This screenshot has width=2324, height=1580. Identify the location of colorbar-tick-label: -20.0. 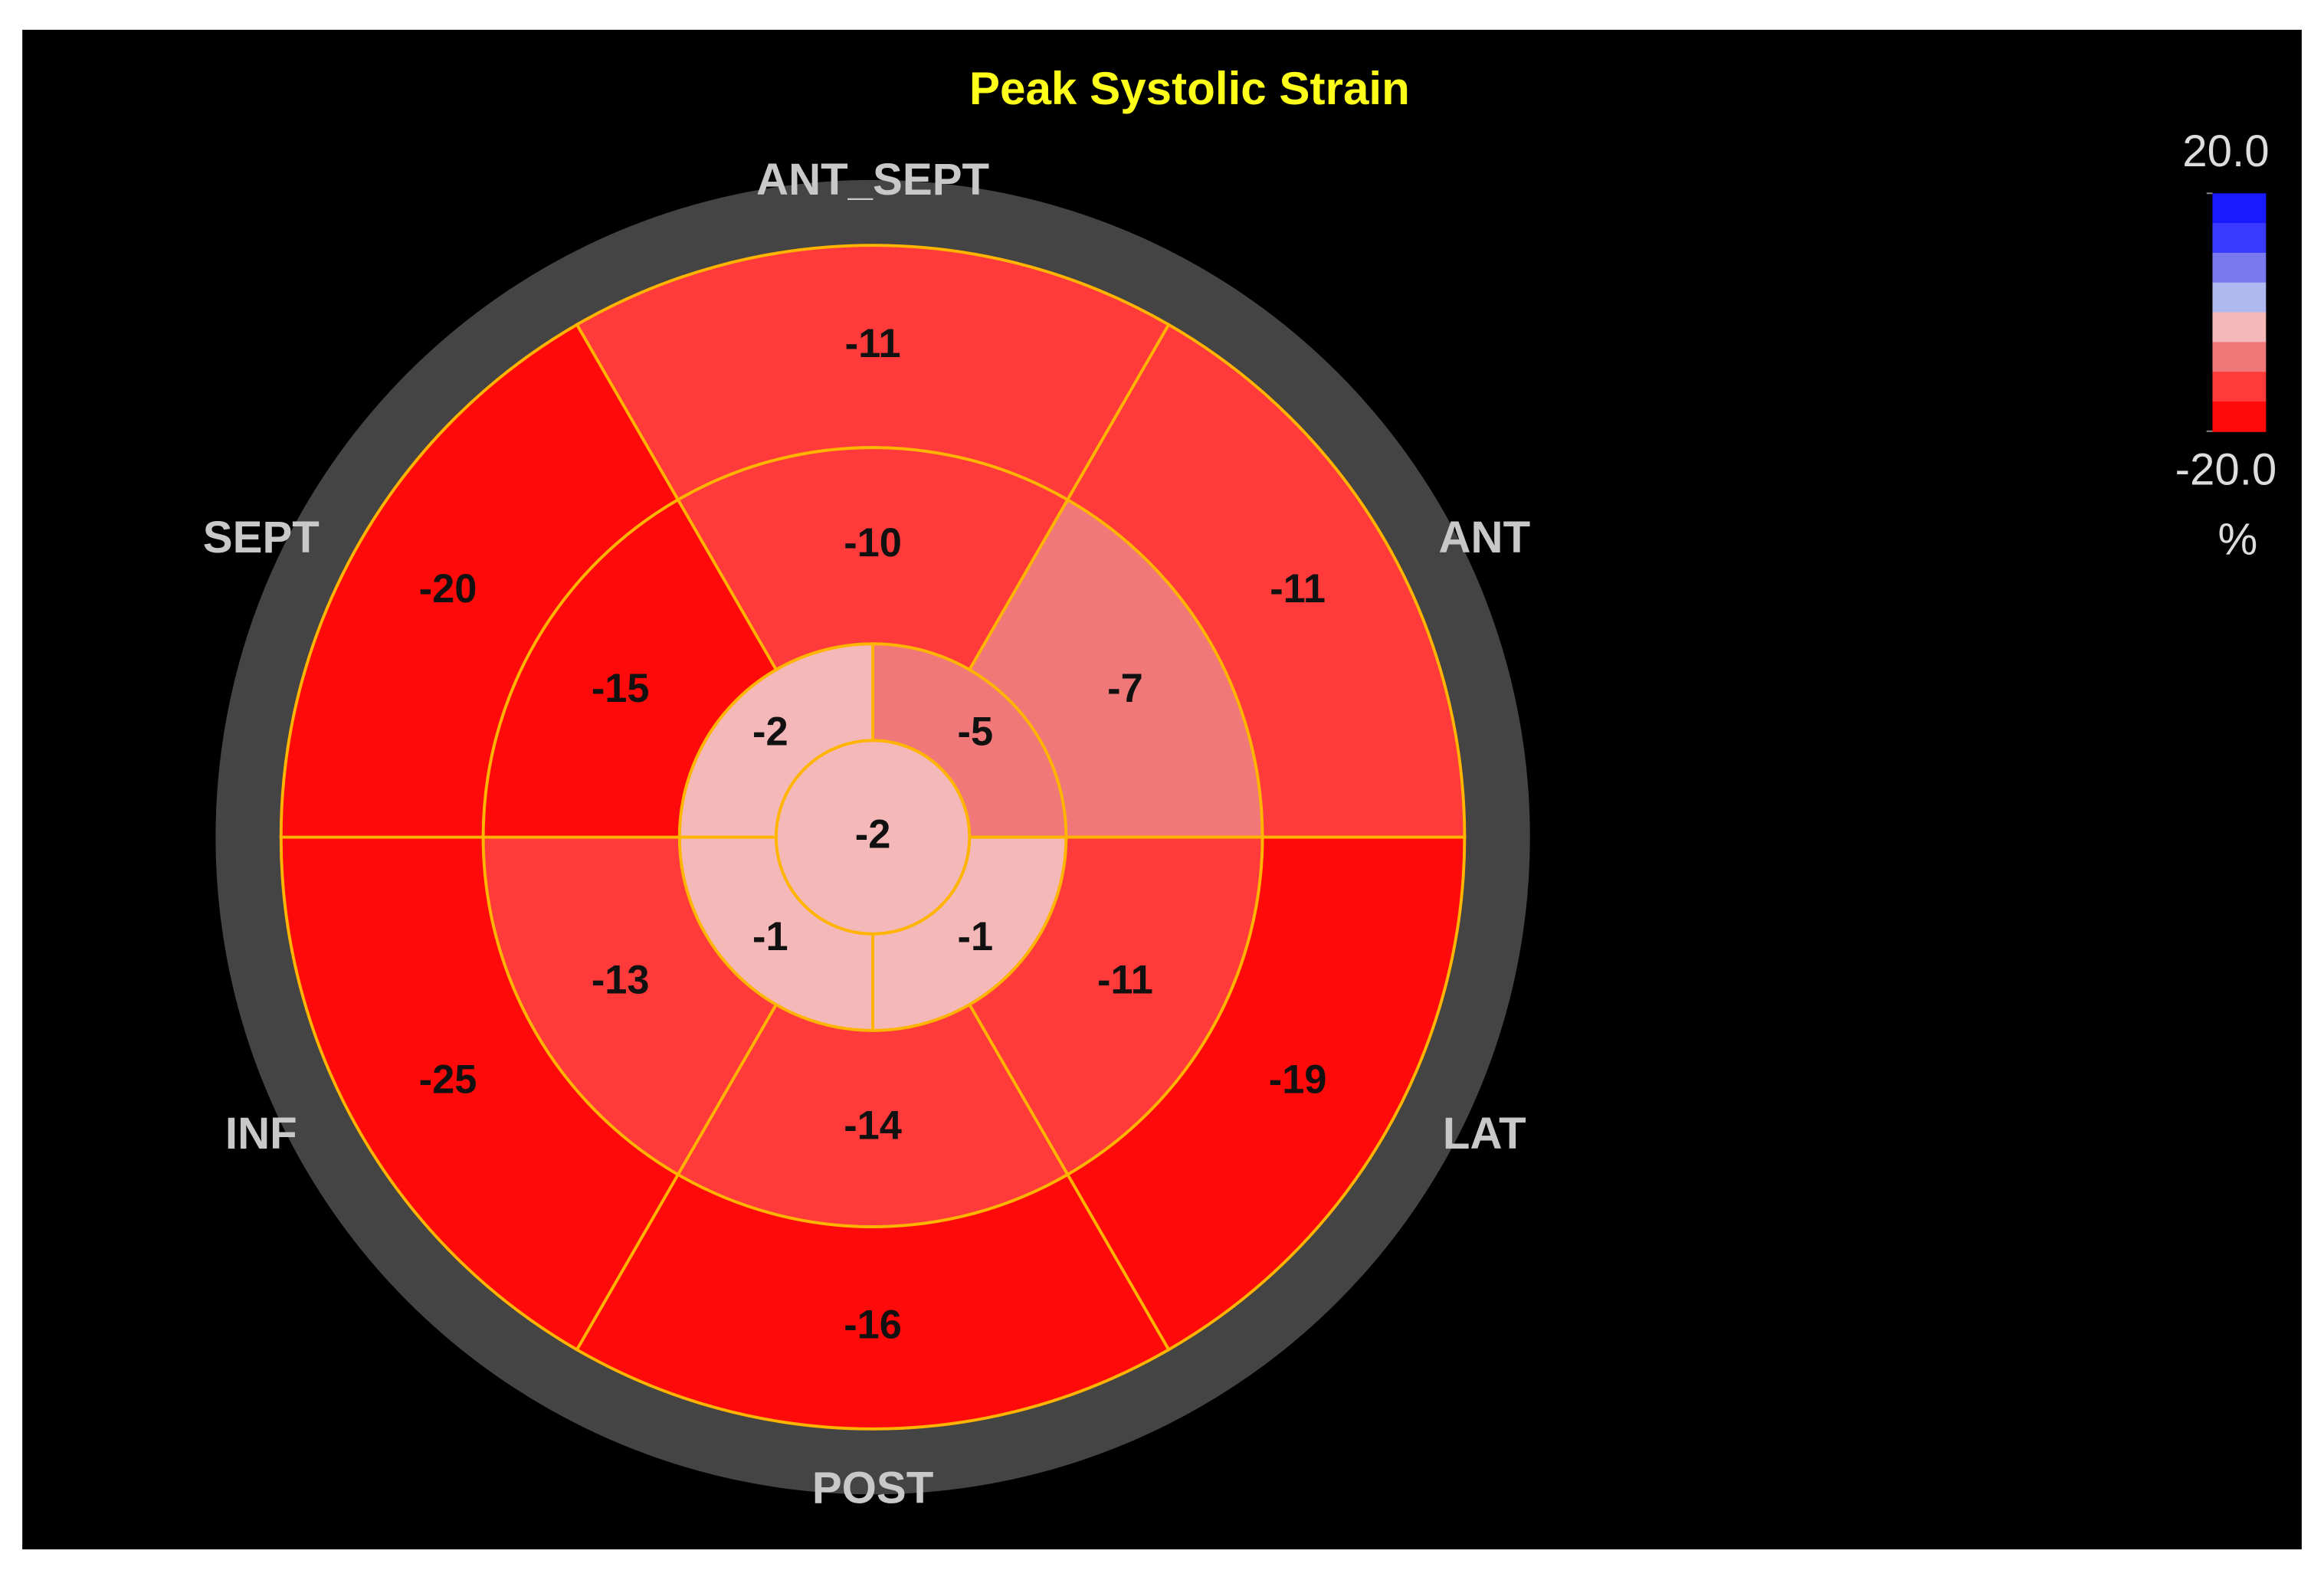
(2226, 469).